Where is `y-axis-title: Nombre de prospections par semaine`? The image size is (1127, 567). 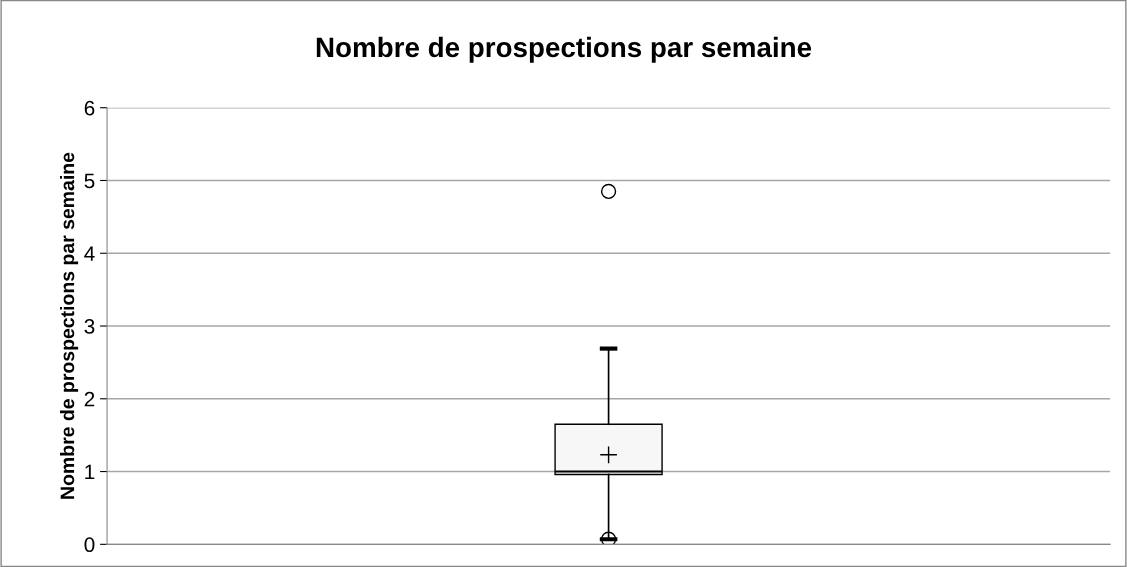
y-axis-title: Nombre de prospections par semaine is located at coordinates (69, 325).